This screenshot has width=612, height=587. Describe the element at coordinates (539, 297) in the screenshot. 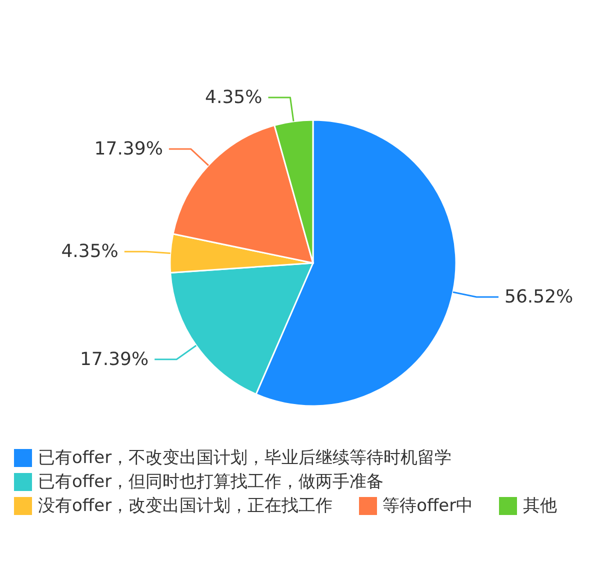

I see `data-label: 56.52%` at that location.